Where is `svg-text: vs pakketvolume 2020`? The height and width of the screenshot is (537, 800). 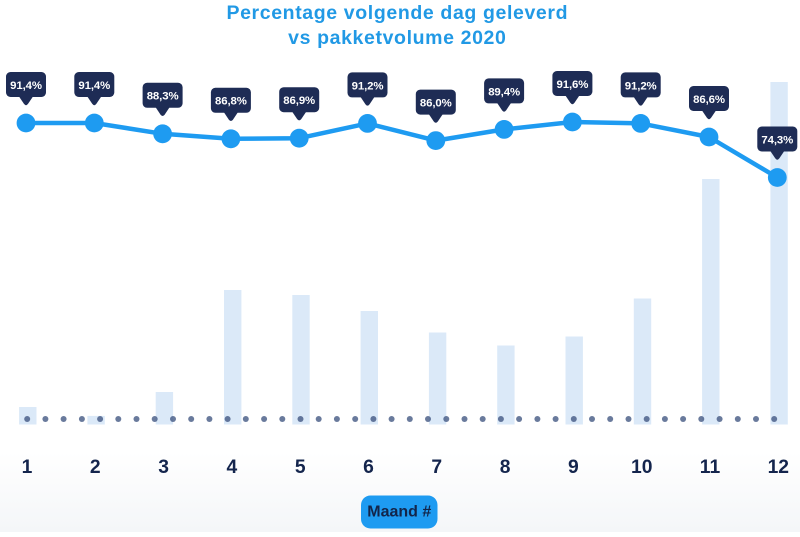
svg-text: vs pakketvolume 2020 is located at coordinates (397, 38).